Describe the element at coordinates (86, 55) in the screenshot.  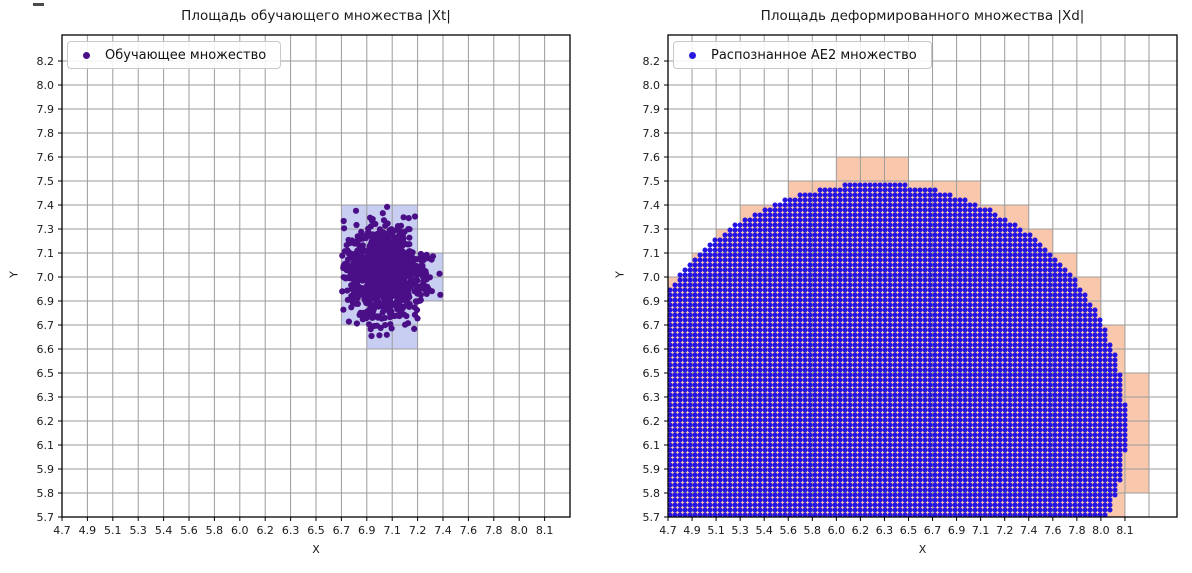
I see `training-set-marker-icon` at that location.